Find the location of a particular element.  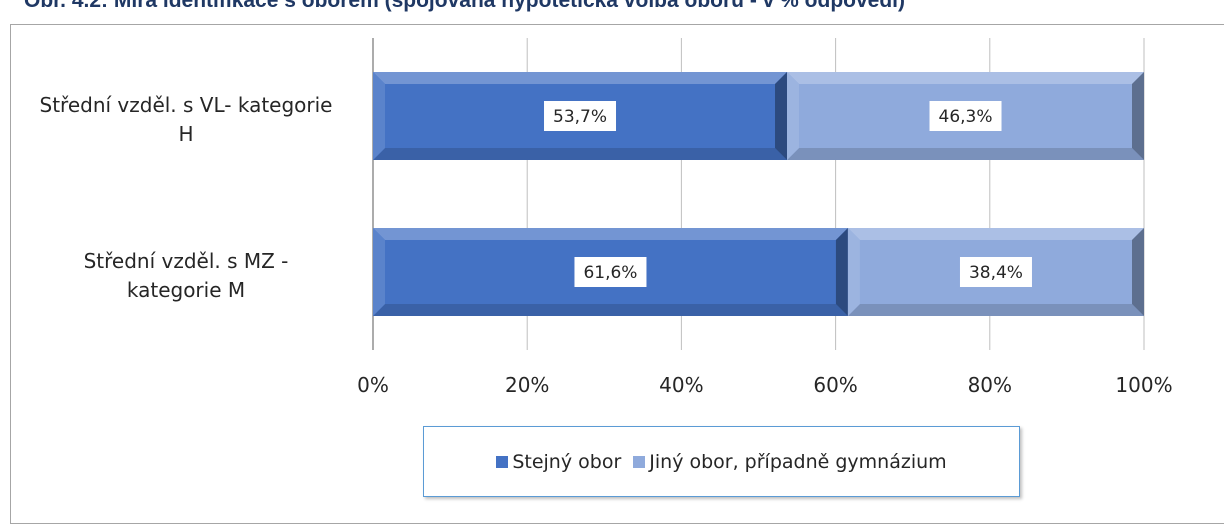

data-label: 38,4% is located at coordinates (996, 273).